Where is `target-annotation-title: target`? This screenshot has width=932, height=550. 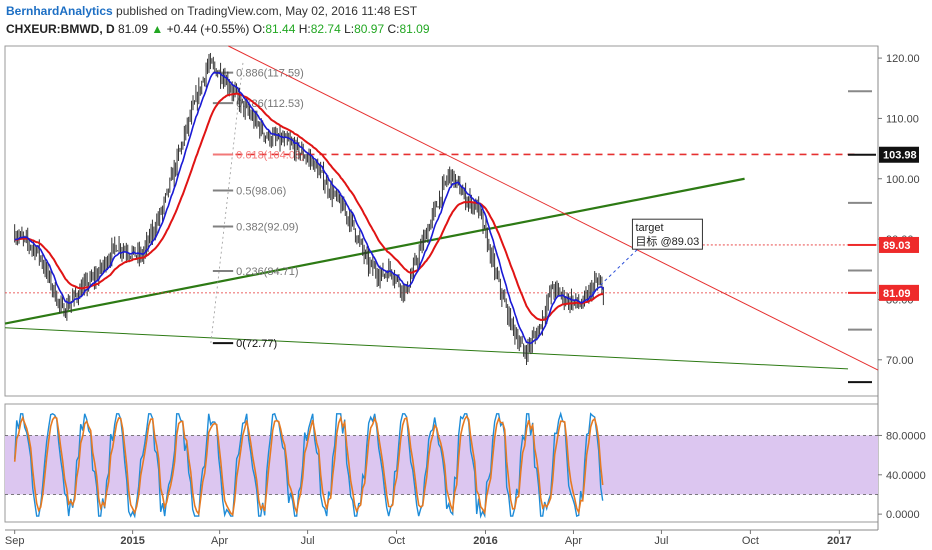
target-annotation-title: target is located at coordinates (649, 228).